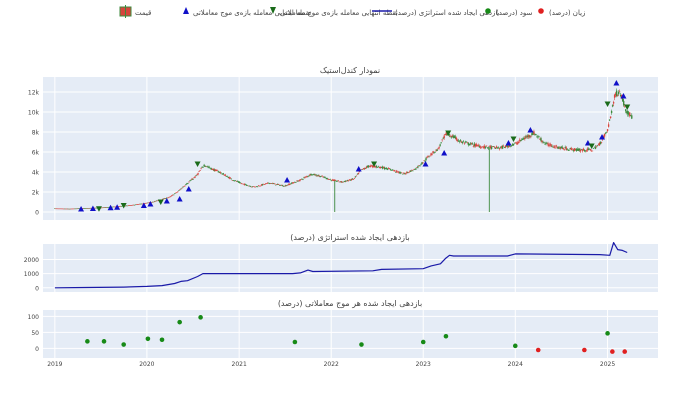  Describe the element at coordinates (197, 164) in the screenshot. I see `sell-marker` at that location.